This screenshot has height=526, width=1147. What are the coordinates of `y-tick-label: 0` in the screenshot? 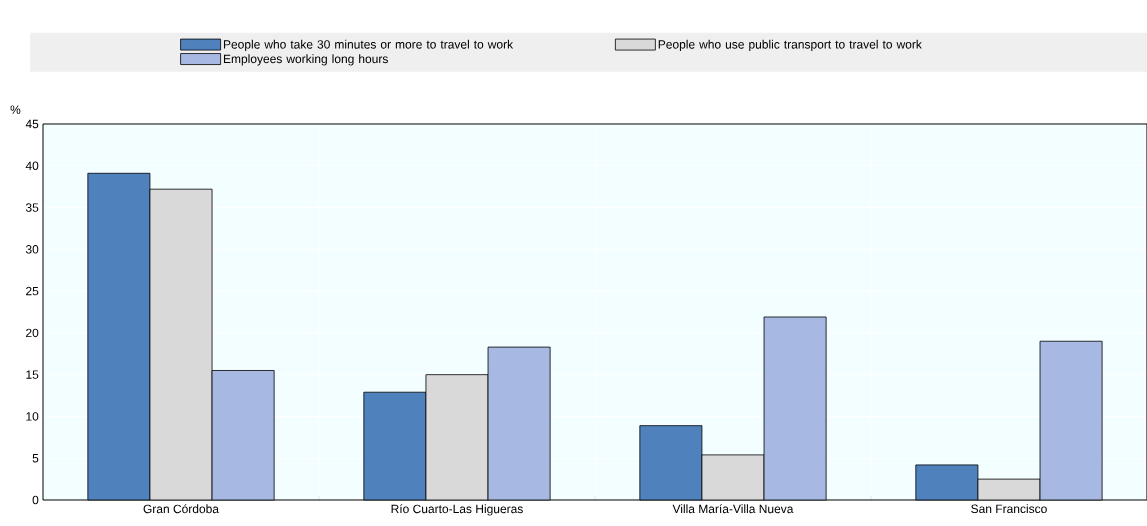 It's located at (35, 500).